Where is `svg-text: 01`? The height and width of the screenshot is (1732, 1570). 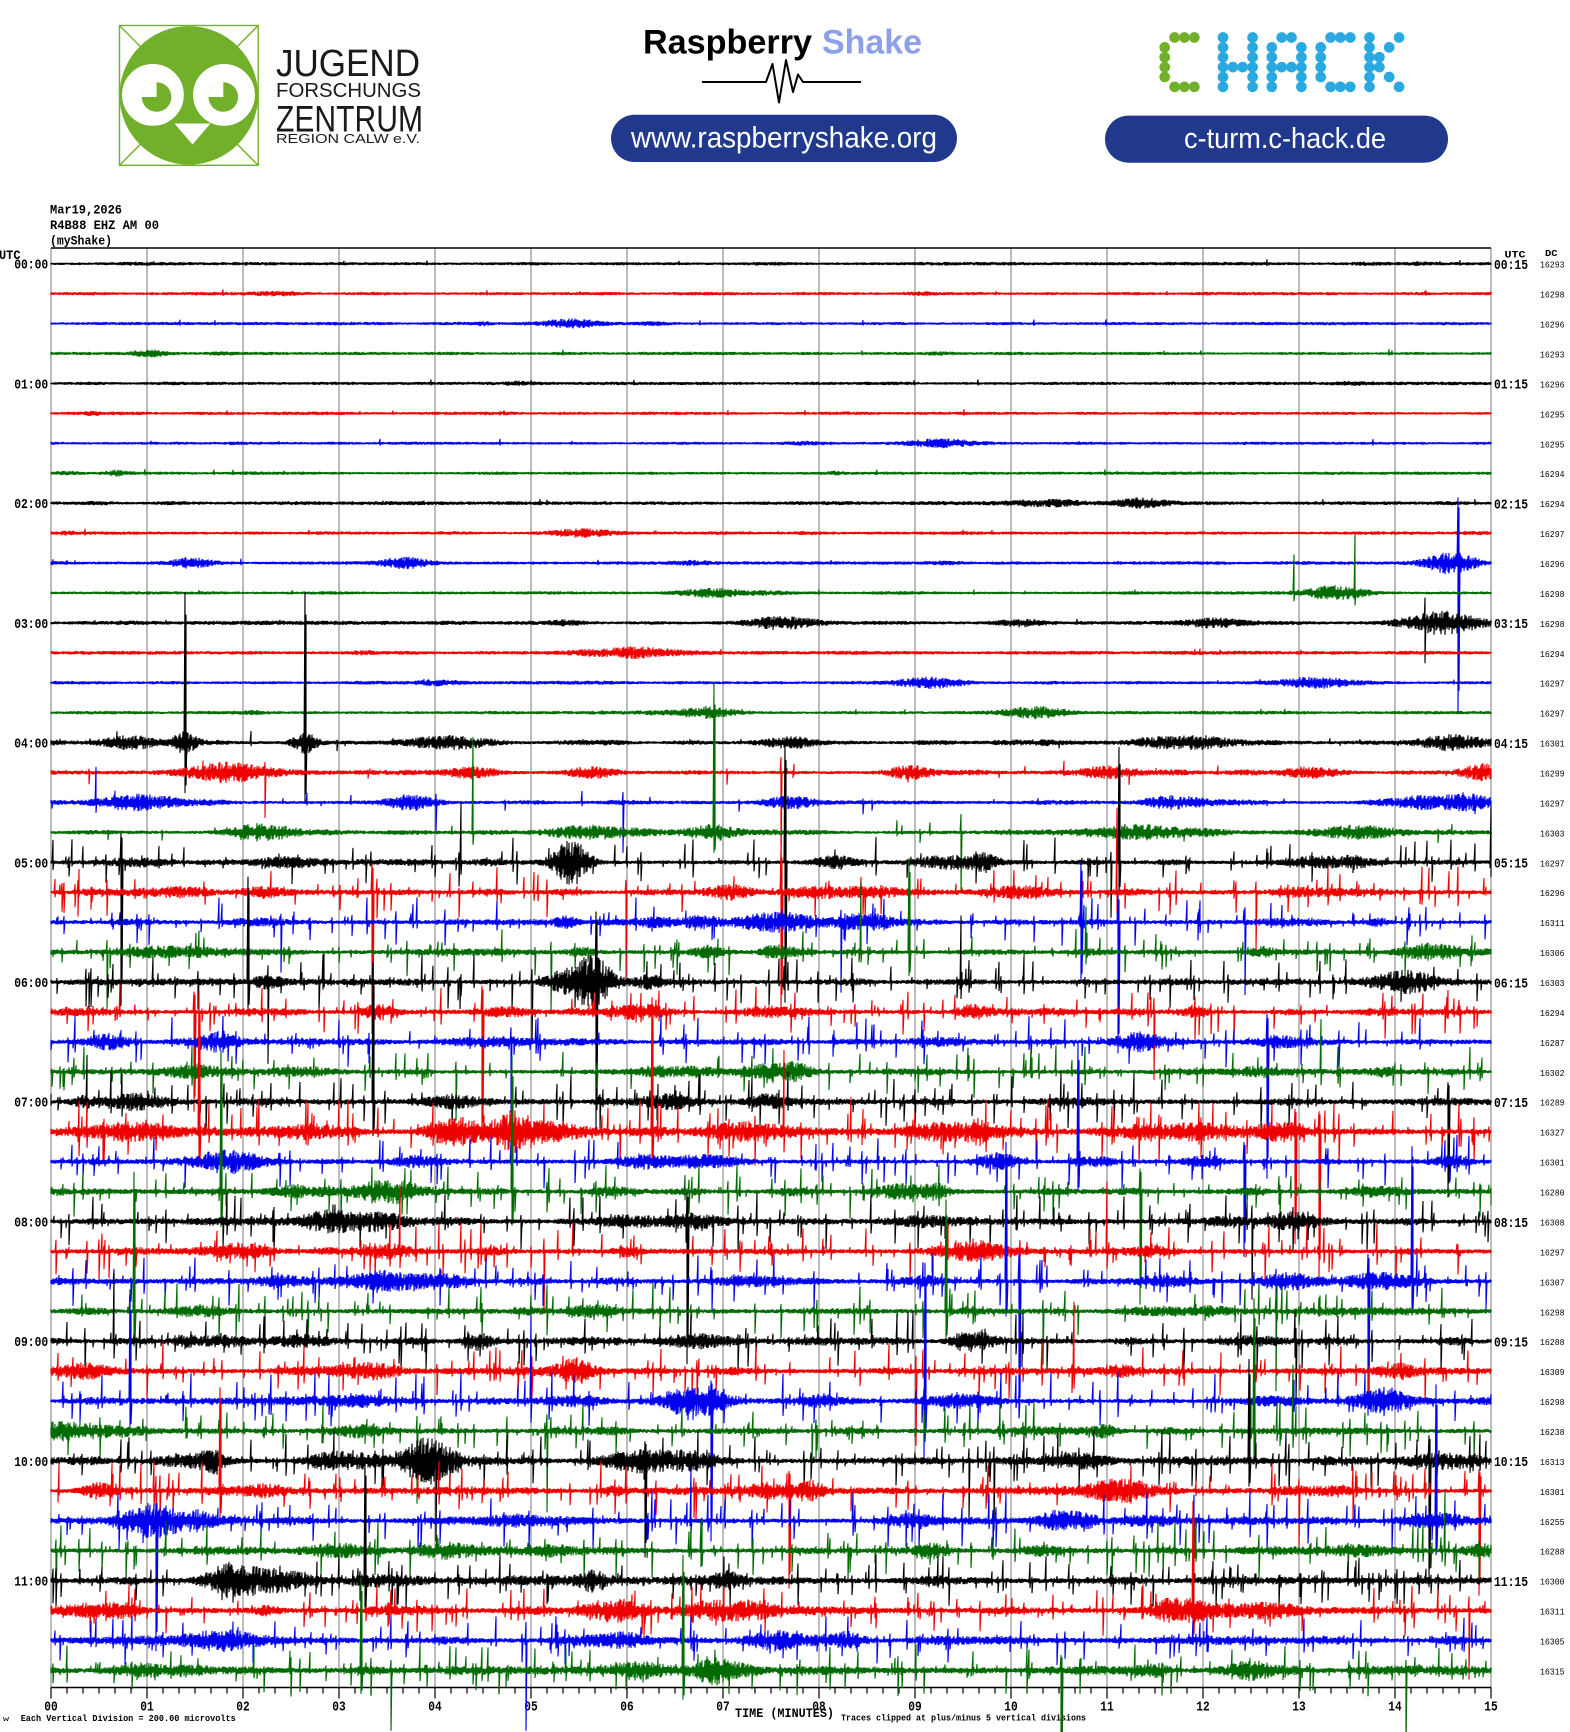 svg-text: 01 is located at coordinates (146, 1707).